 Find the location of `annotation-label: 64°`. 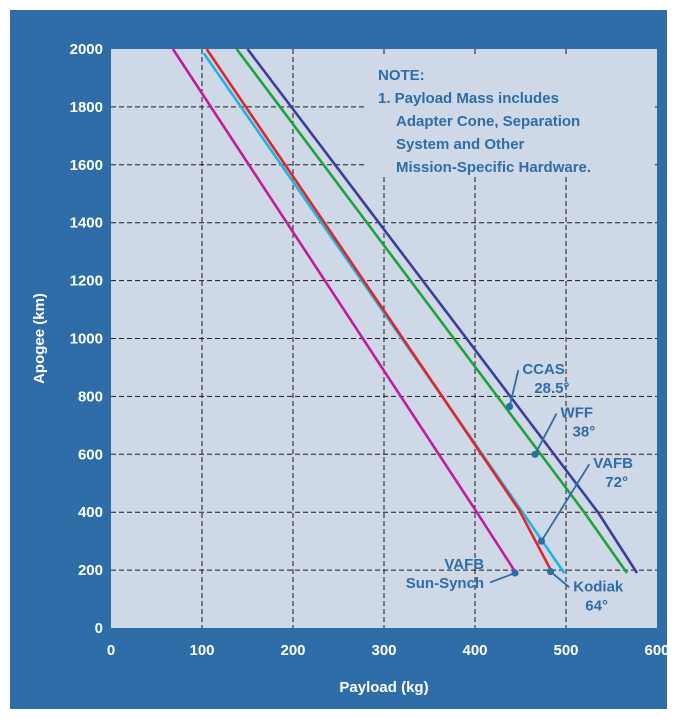

annotation-label: 64° is located at coordinates (596, 605).